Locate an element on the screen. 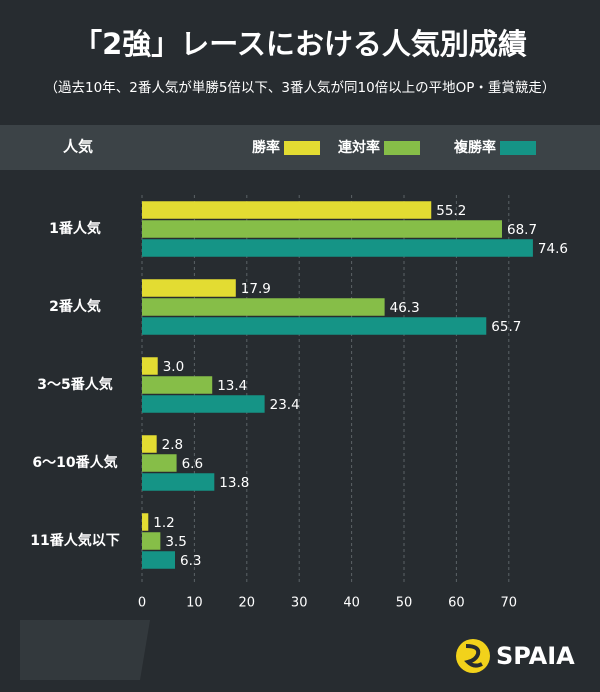 This screenshot has height=692, width=600. x-tick-label: 50 is located at coordinates (404, 603).